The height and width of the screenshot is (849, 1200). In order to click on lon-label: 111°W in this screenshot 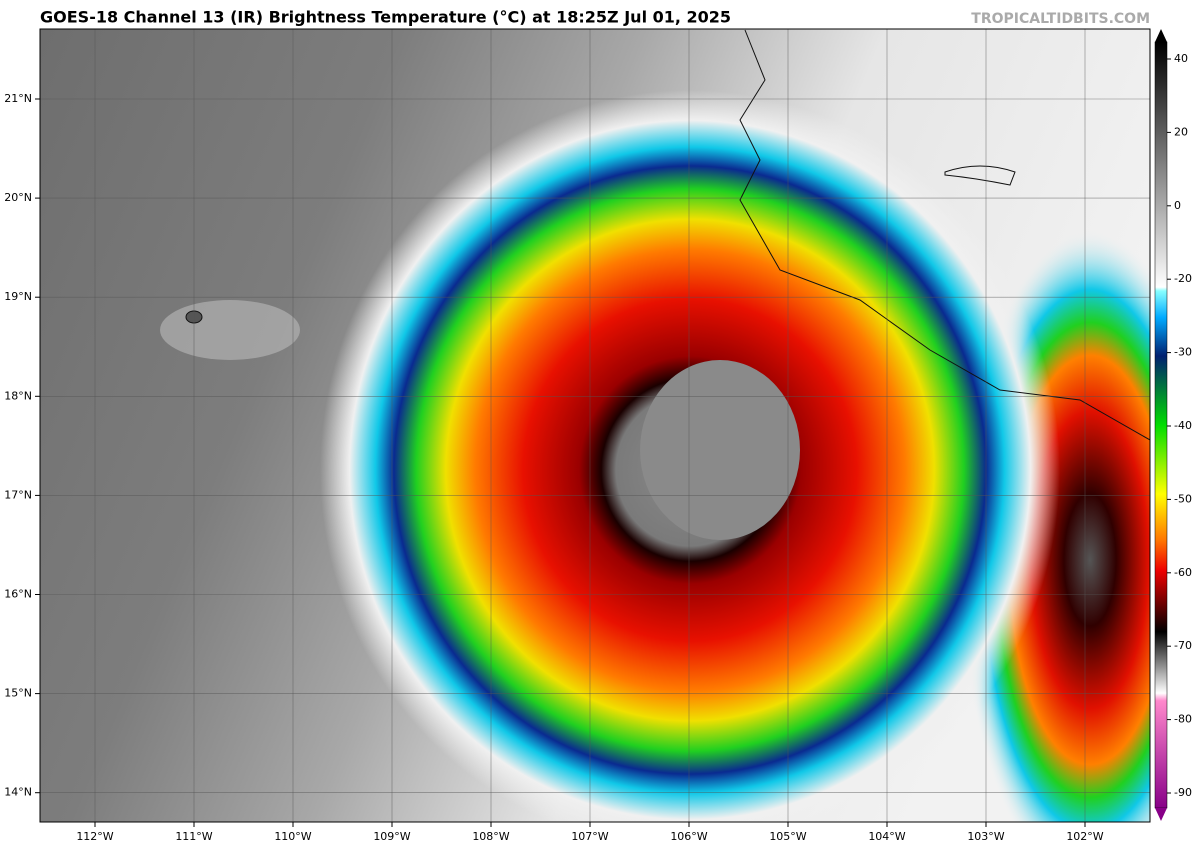, I will do `click(193, 836)`.